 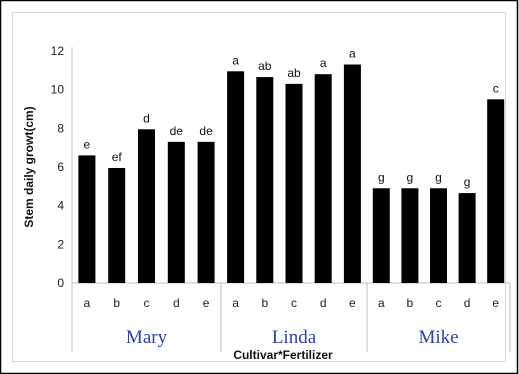 What do you see at coordinates (117, 157) in the screenshot?
I see `significance-label: ef` at bounding box center [117, 157].